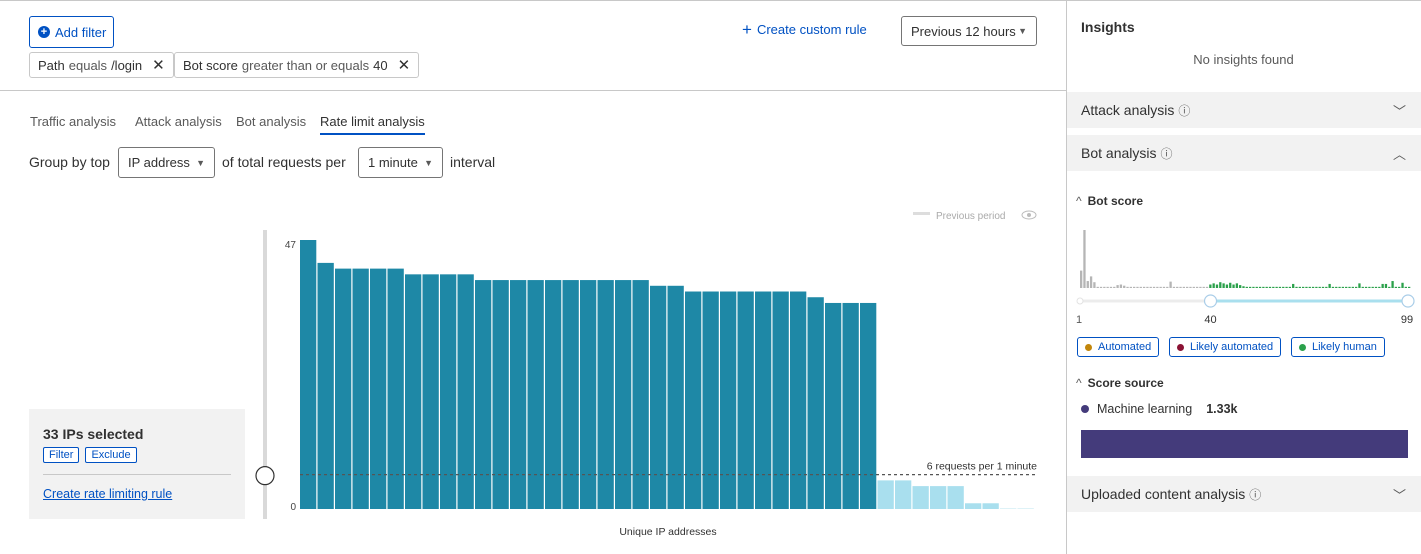  What do you see at coordinates (178, 121) in the screenshot?
I see `tab-attack-analysis: Attack analysis` at bounding box center [178, 121].